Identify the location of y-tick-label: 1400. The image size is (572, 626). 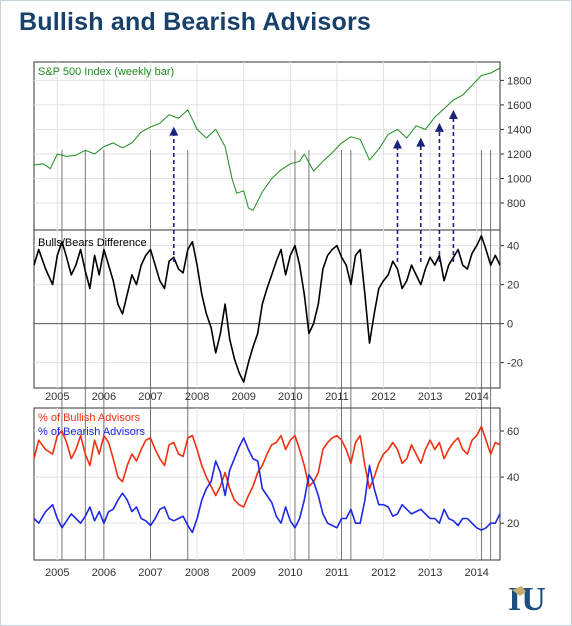
(519, 130).